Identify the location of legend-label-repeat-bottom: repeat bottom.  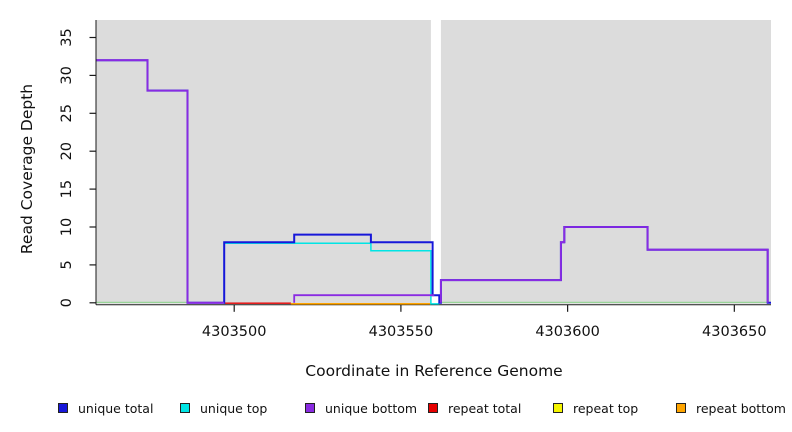
(741, 408).